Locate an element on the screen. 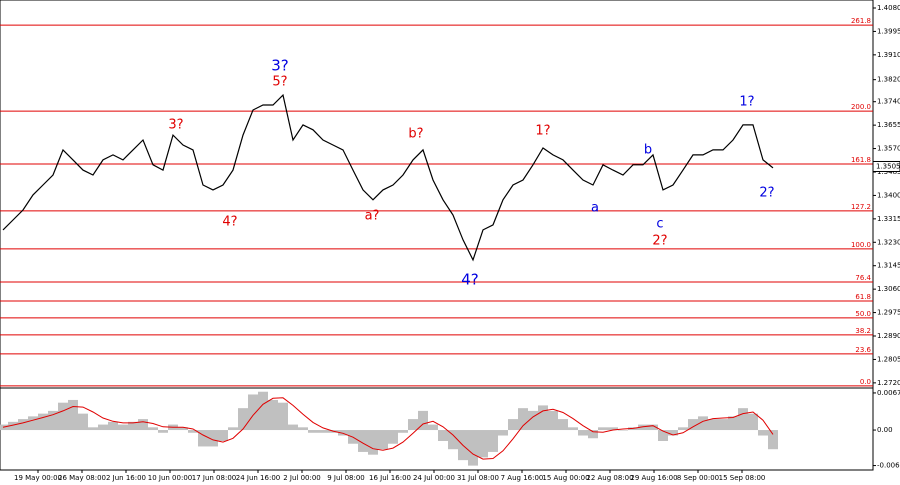 The image size is (900, 485). y-tick-label: 1.3655 is located at coordinates (888, 125).